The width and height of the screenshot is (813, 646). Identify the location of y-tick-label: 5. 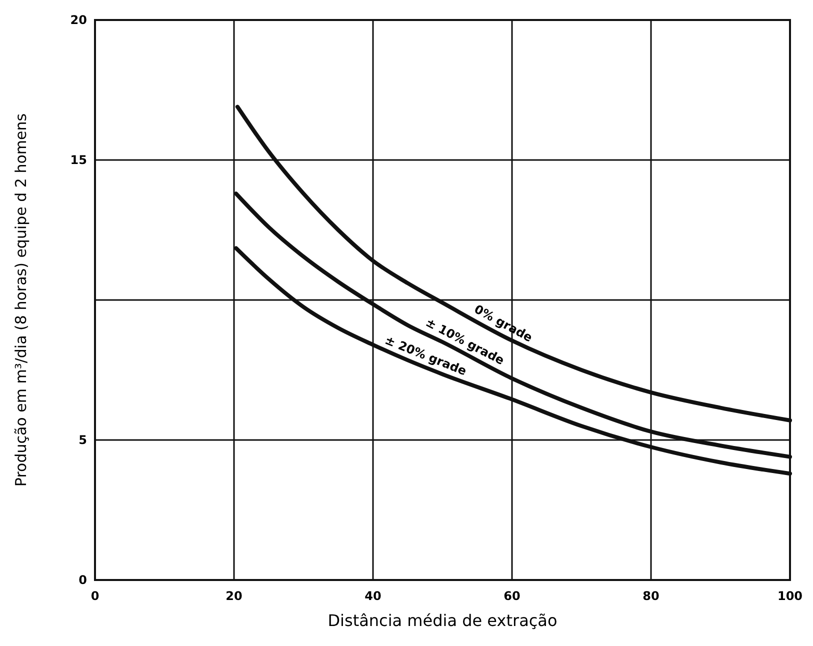
(82, 440).